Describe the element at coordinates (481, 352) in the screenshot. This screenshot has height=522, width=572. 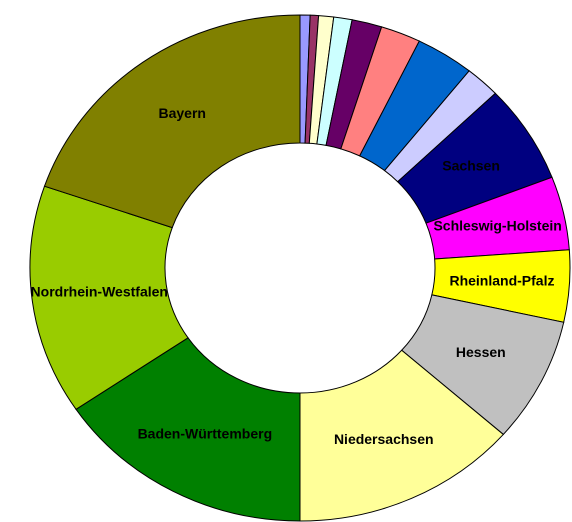
I see `slice-label: Hessen` at that location.